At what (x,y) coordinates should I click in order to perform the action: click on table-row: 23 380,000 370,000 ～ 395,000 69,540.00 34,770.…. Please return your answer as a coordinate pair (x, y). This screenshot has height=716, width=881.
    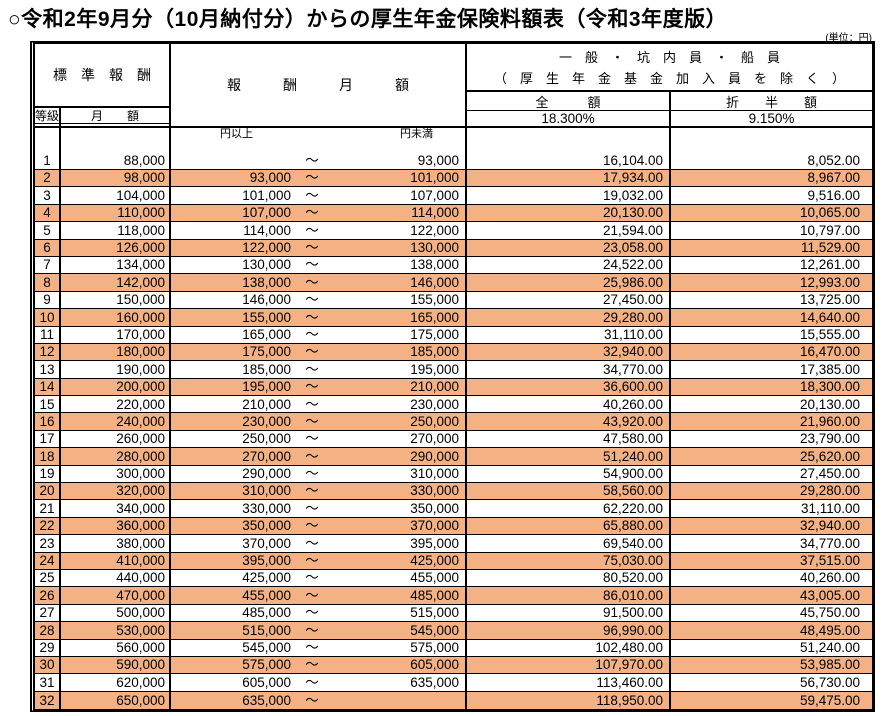
    Looking at the image, I should click on (453, 544).